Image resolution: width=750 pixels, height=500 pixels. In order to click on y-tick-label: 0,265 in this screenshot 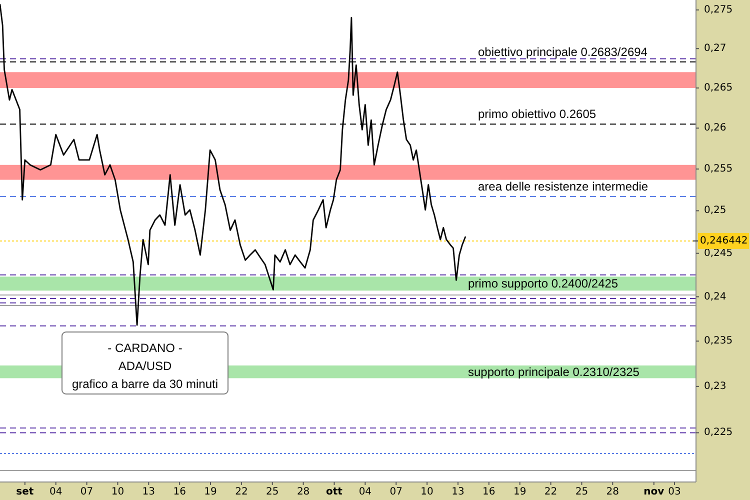, I will do `click(718, 88)`.